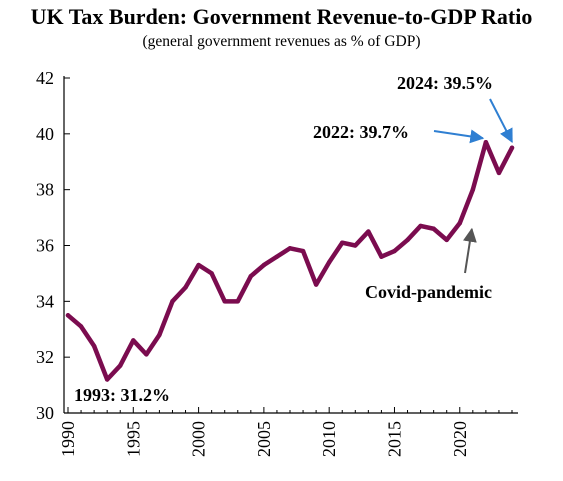  Describe the element at coordinates (45, 413) in the screenshot. I see `y-tick-label: 30` at that location.